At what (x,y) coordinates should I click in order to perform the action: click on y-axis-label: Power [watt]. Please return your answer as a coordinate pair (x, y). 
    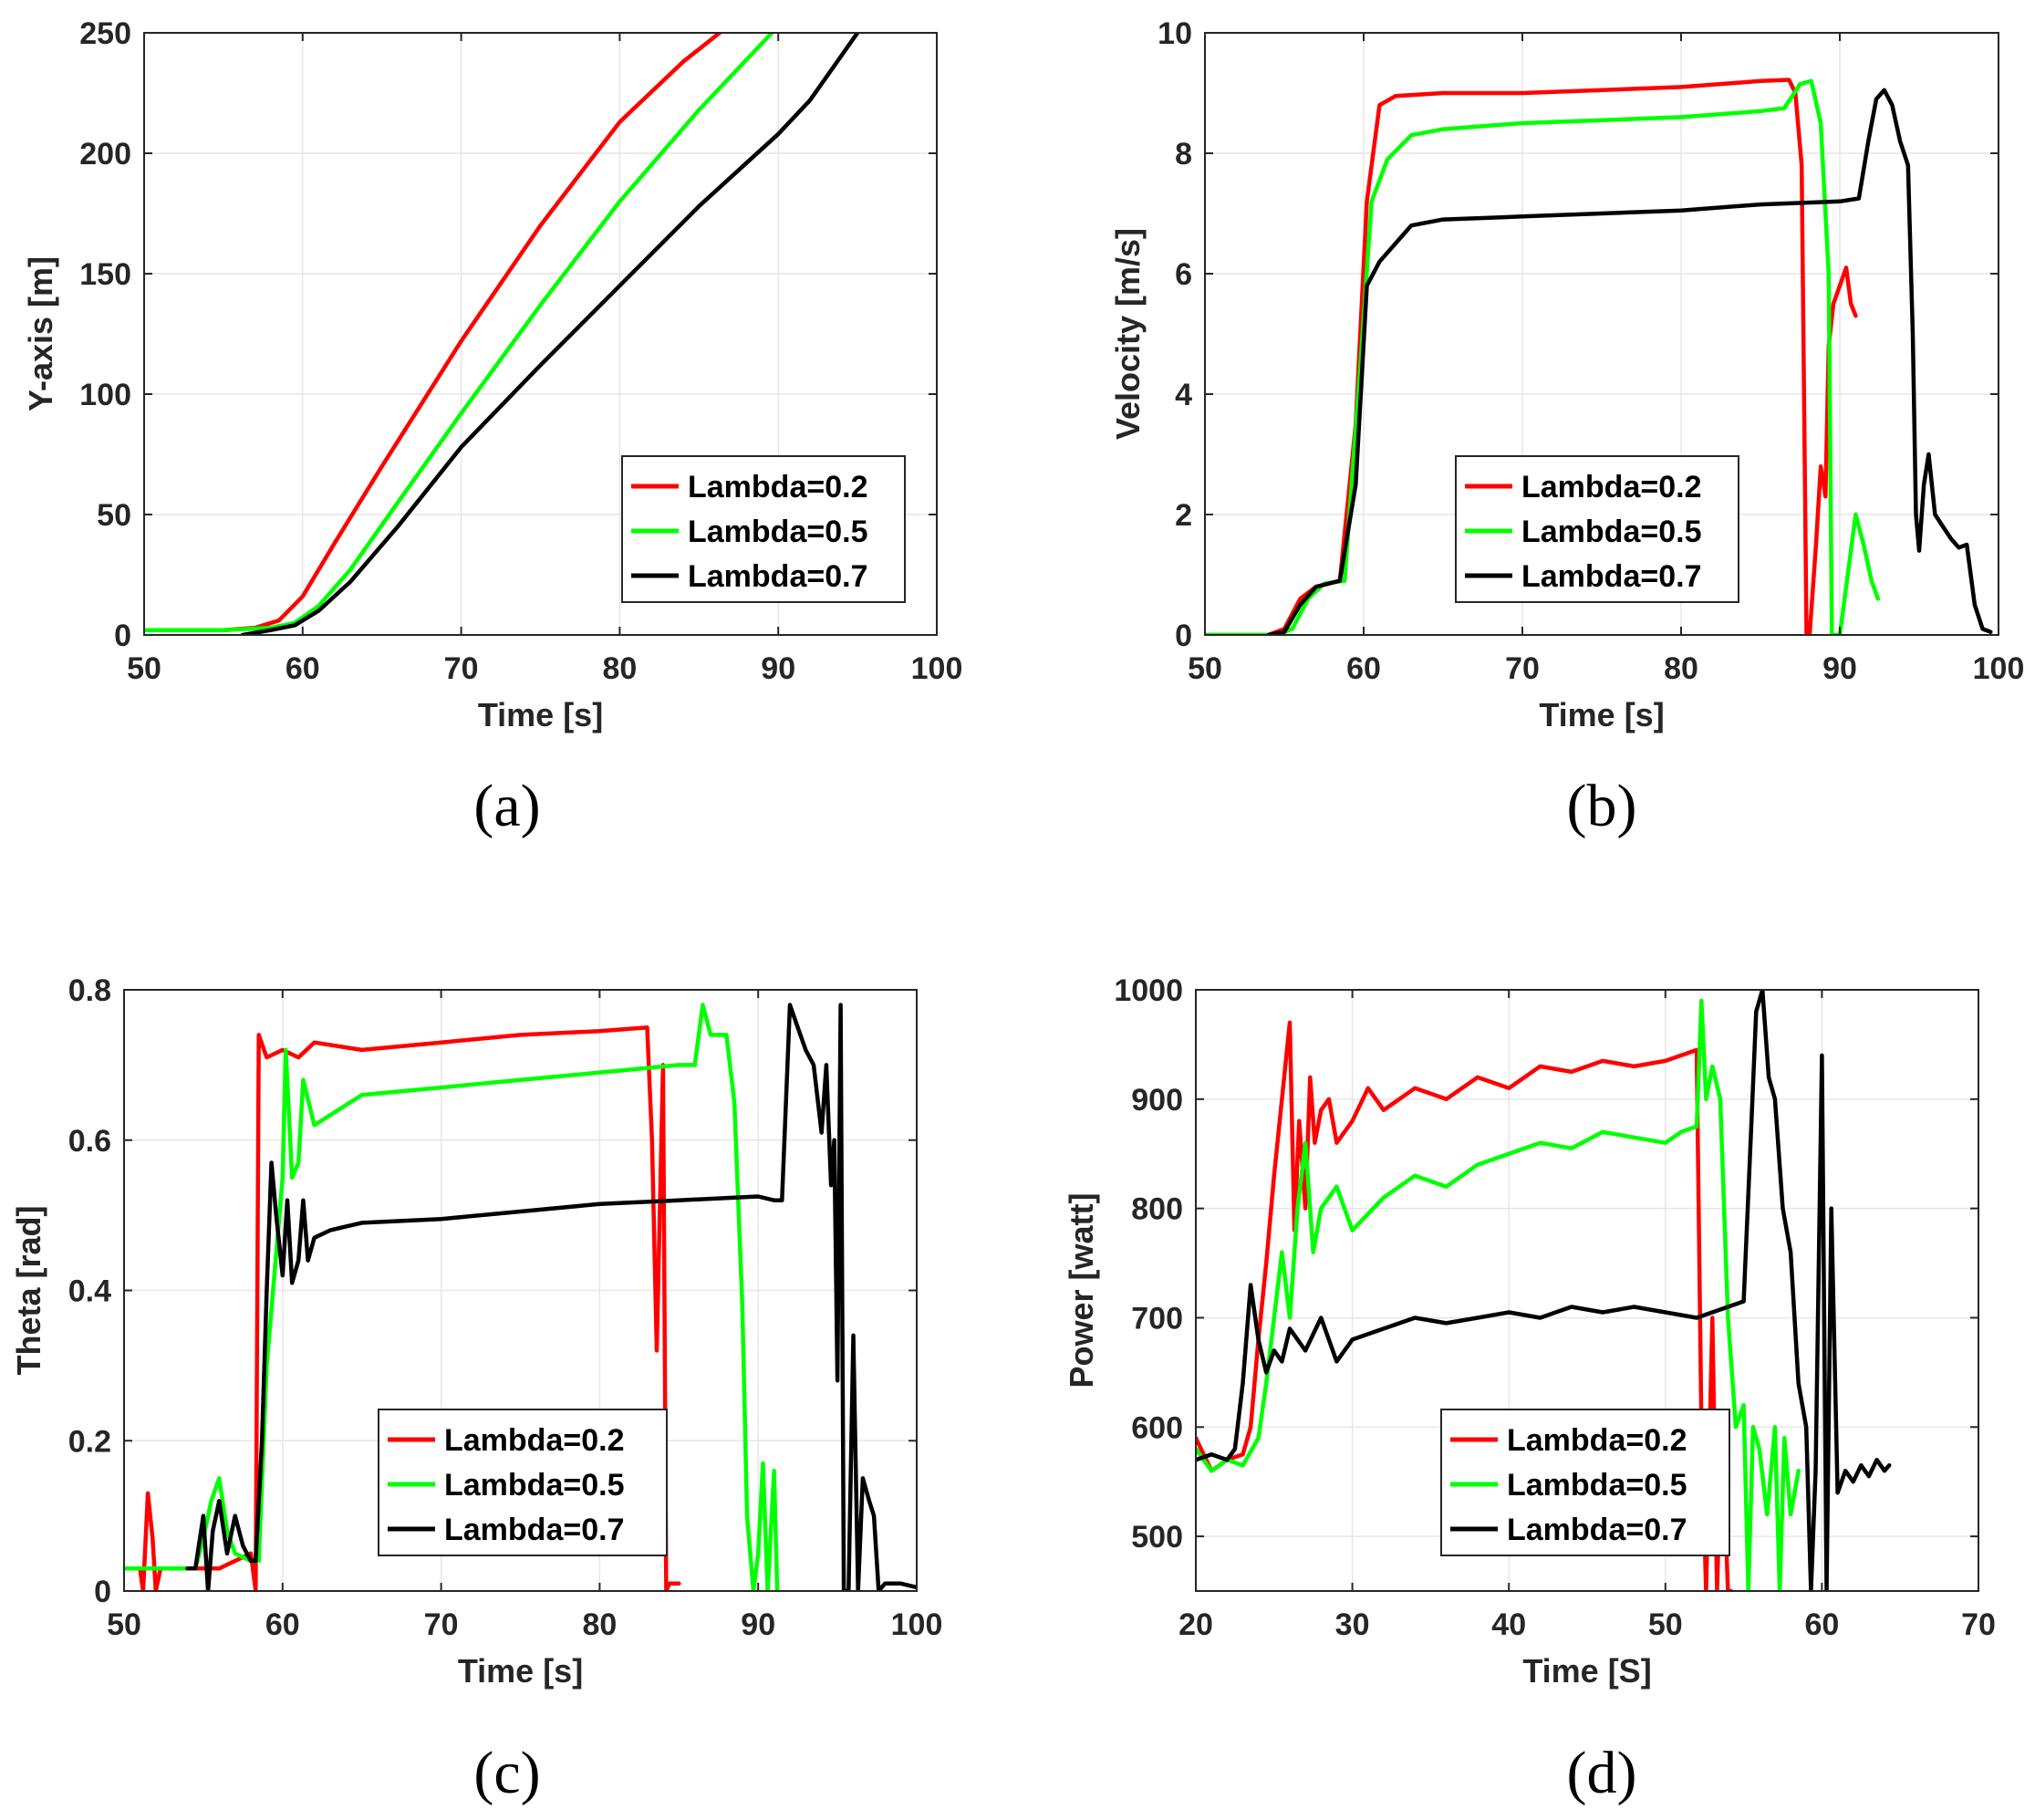
    Looking at the image, I should click on (1081, 1290).